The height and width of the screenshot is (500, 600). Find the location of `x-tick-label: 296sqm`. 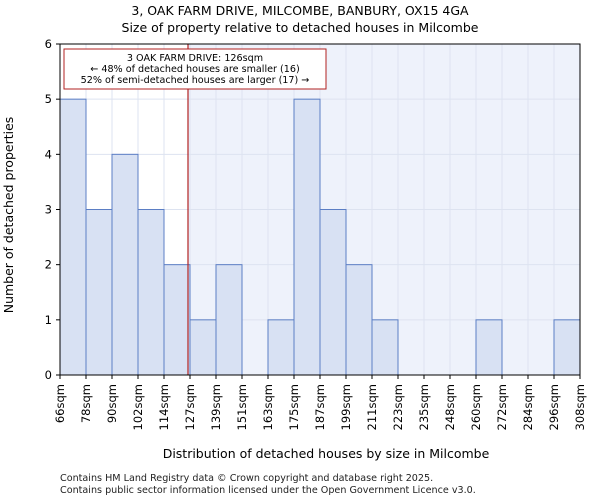

x-tick-label: 296sqm is located at coordinates (554, 407).